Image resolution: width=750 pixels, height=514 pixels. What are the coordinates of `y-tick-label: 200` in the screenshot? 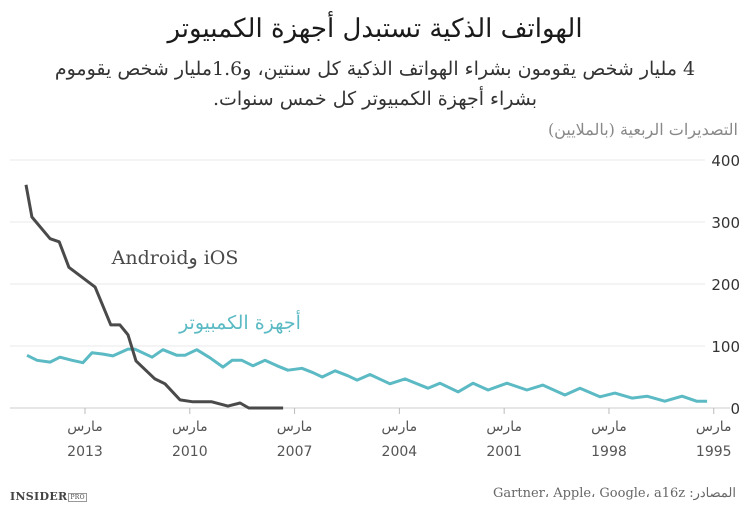 It's located at (725, 285).